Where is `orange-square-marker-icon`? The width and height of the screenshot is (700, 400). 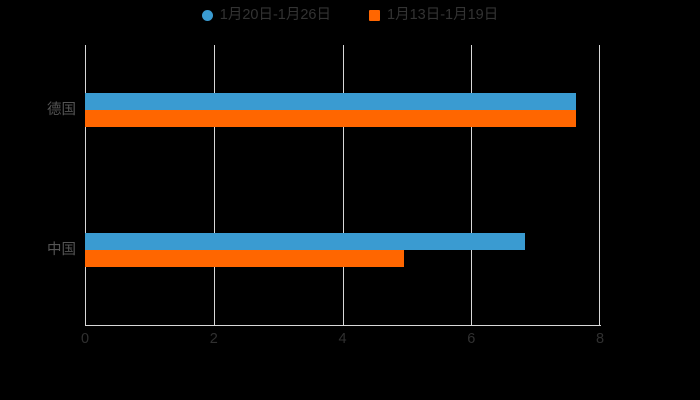 orange-square-marker-icon is located at coordinates (374, 15).